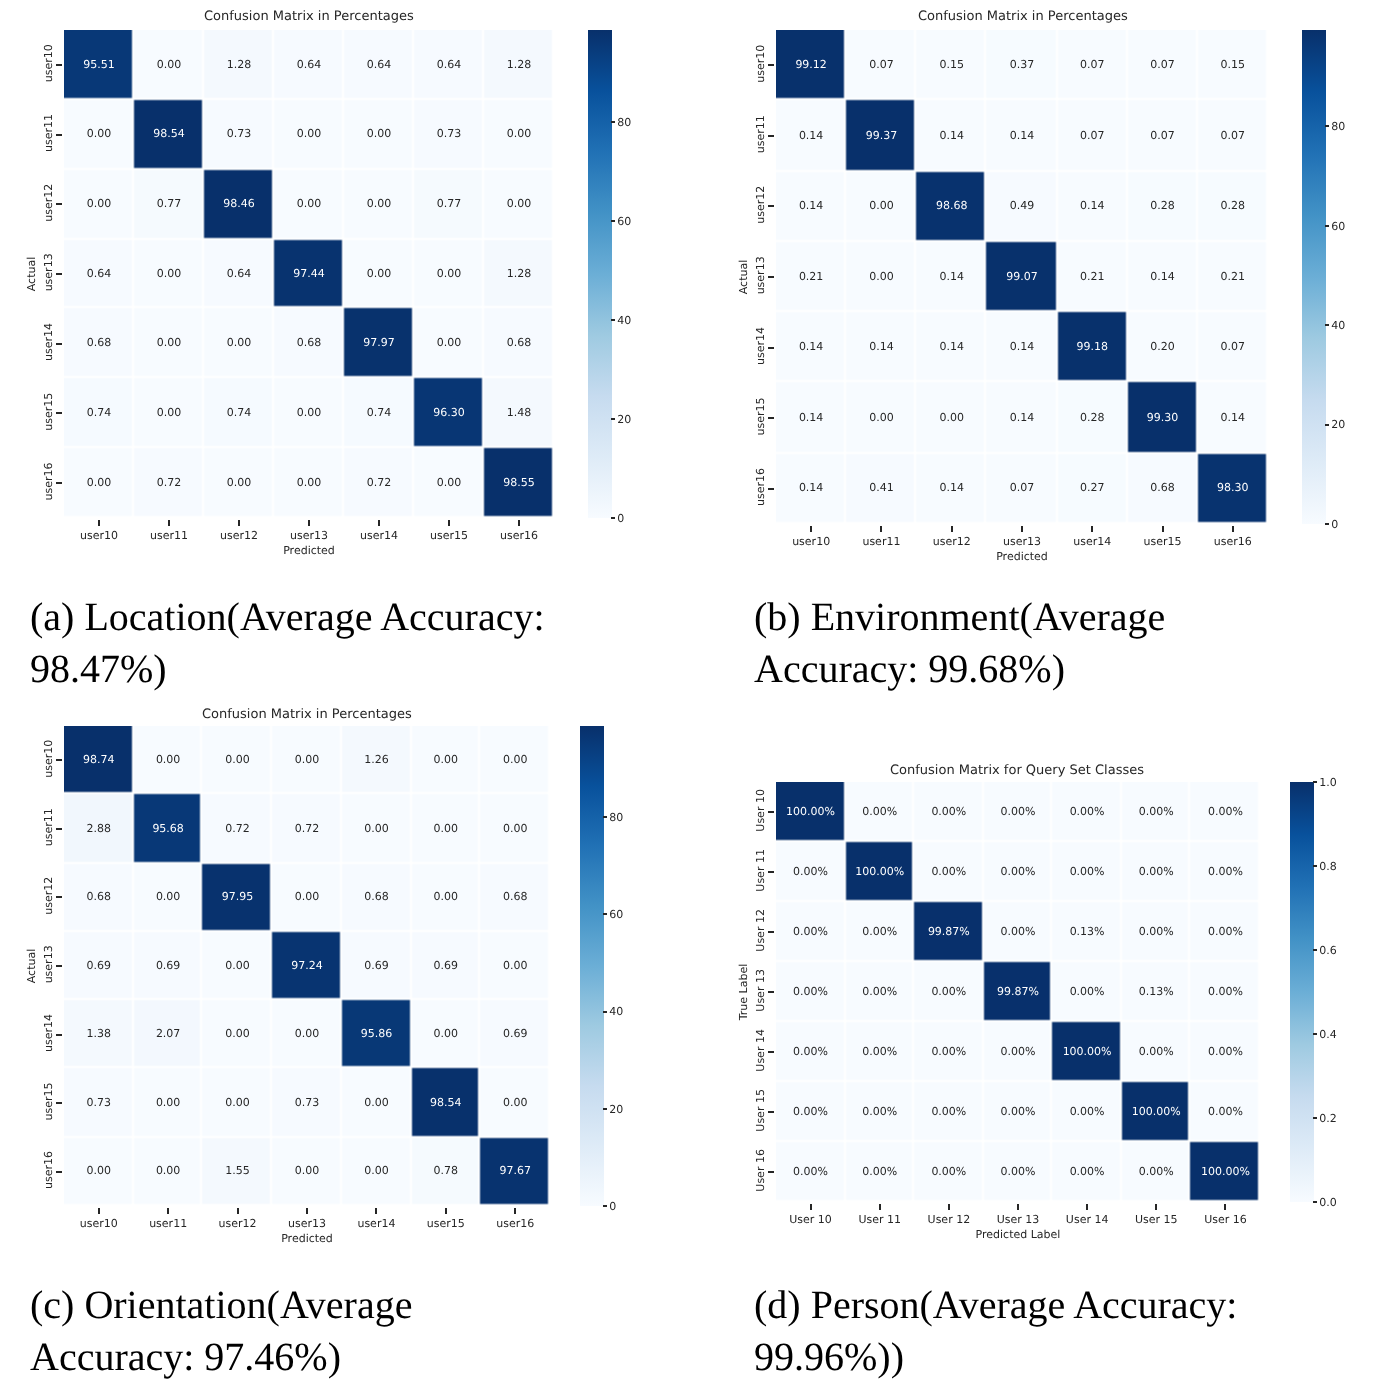 Image resolution: width=1394 pixels, height=1396 pixels. I want to click on text: (c) Orientation(Average Accuracy: 97.46%), so click(221, 1332).